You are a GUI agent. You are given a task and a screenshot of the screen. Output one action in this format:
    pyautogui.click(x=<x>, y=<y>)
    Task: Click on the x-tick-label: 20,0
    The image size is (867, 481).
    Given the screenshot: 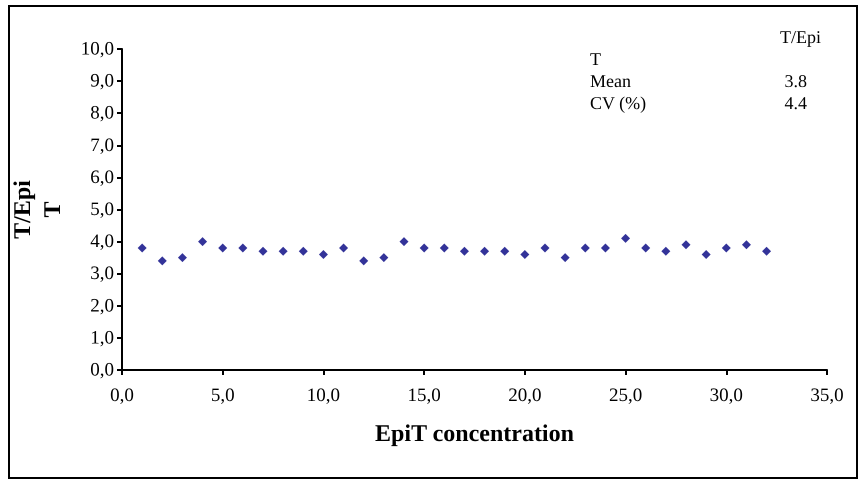 What is the action you would take?
    pyautogui.click(x=525, y=395)
    